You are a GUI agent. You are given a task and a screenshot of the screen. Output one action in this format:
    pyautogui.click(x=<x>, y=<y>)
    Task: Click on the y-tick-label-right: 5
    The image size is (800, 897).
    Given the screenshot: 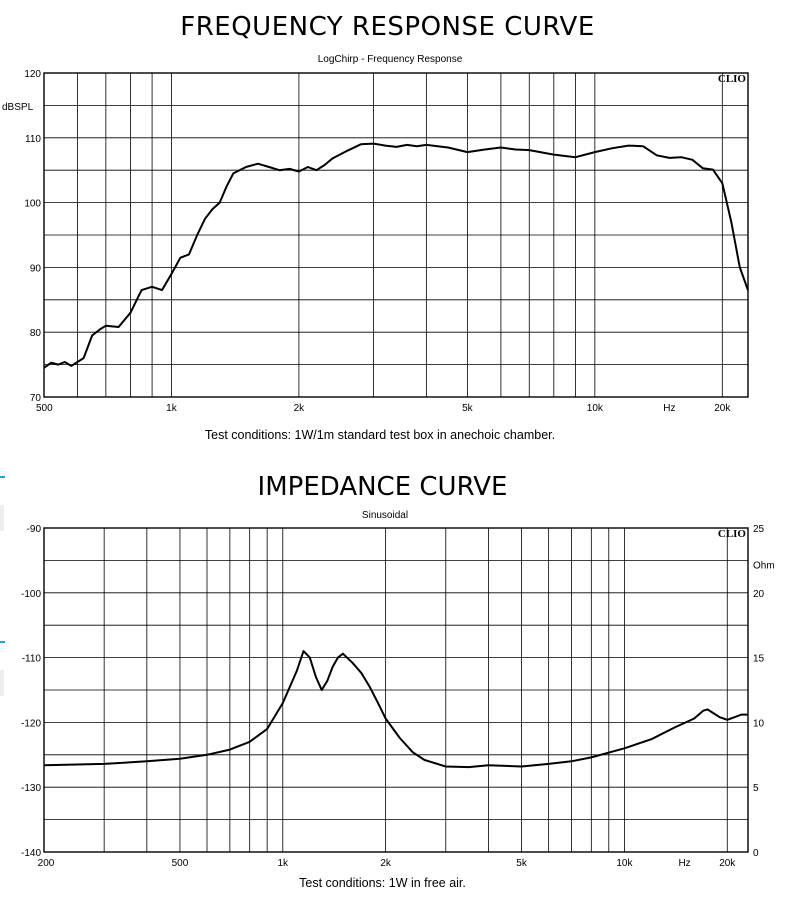 What is the action you would take?
    pyautogui.click(x=756, y=788)
    